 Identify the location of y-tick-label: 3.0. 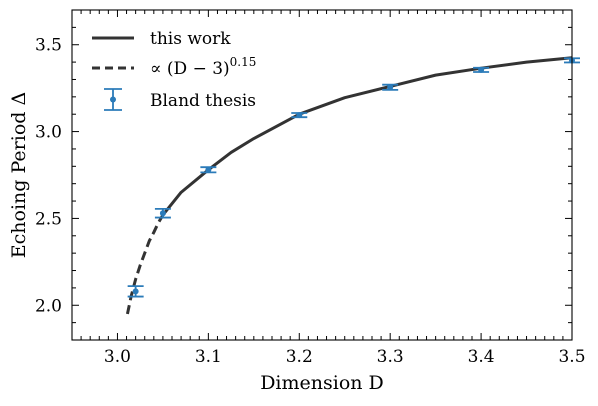
(48, 133).